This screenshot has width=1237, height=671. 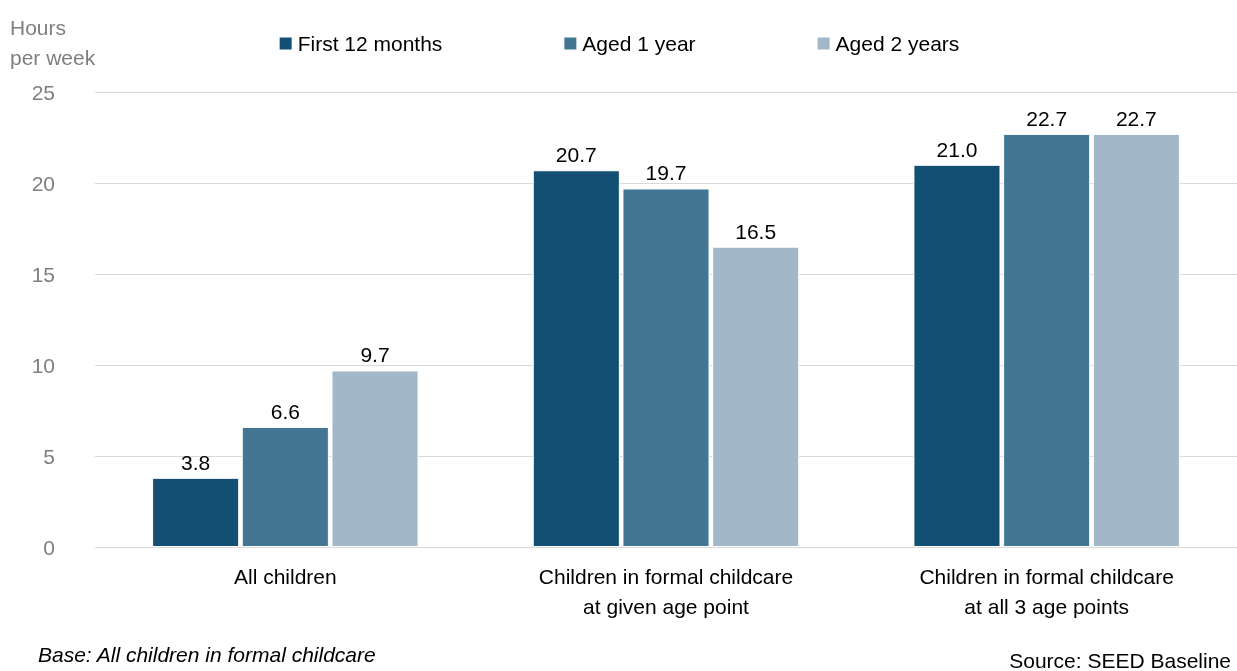 I want to click on x-tick-label: Children in formal childcare at given age point, so click(x=666, y=591).